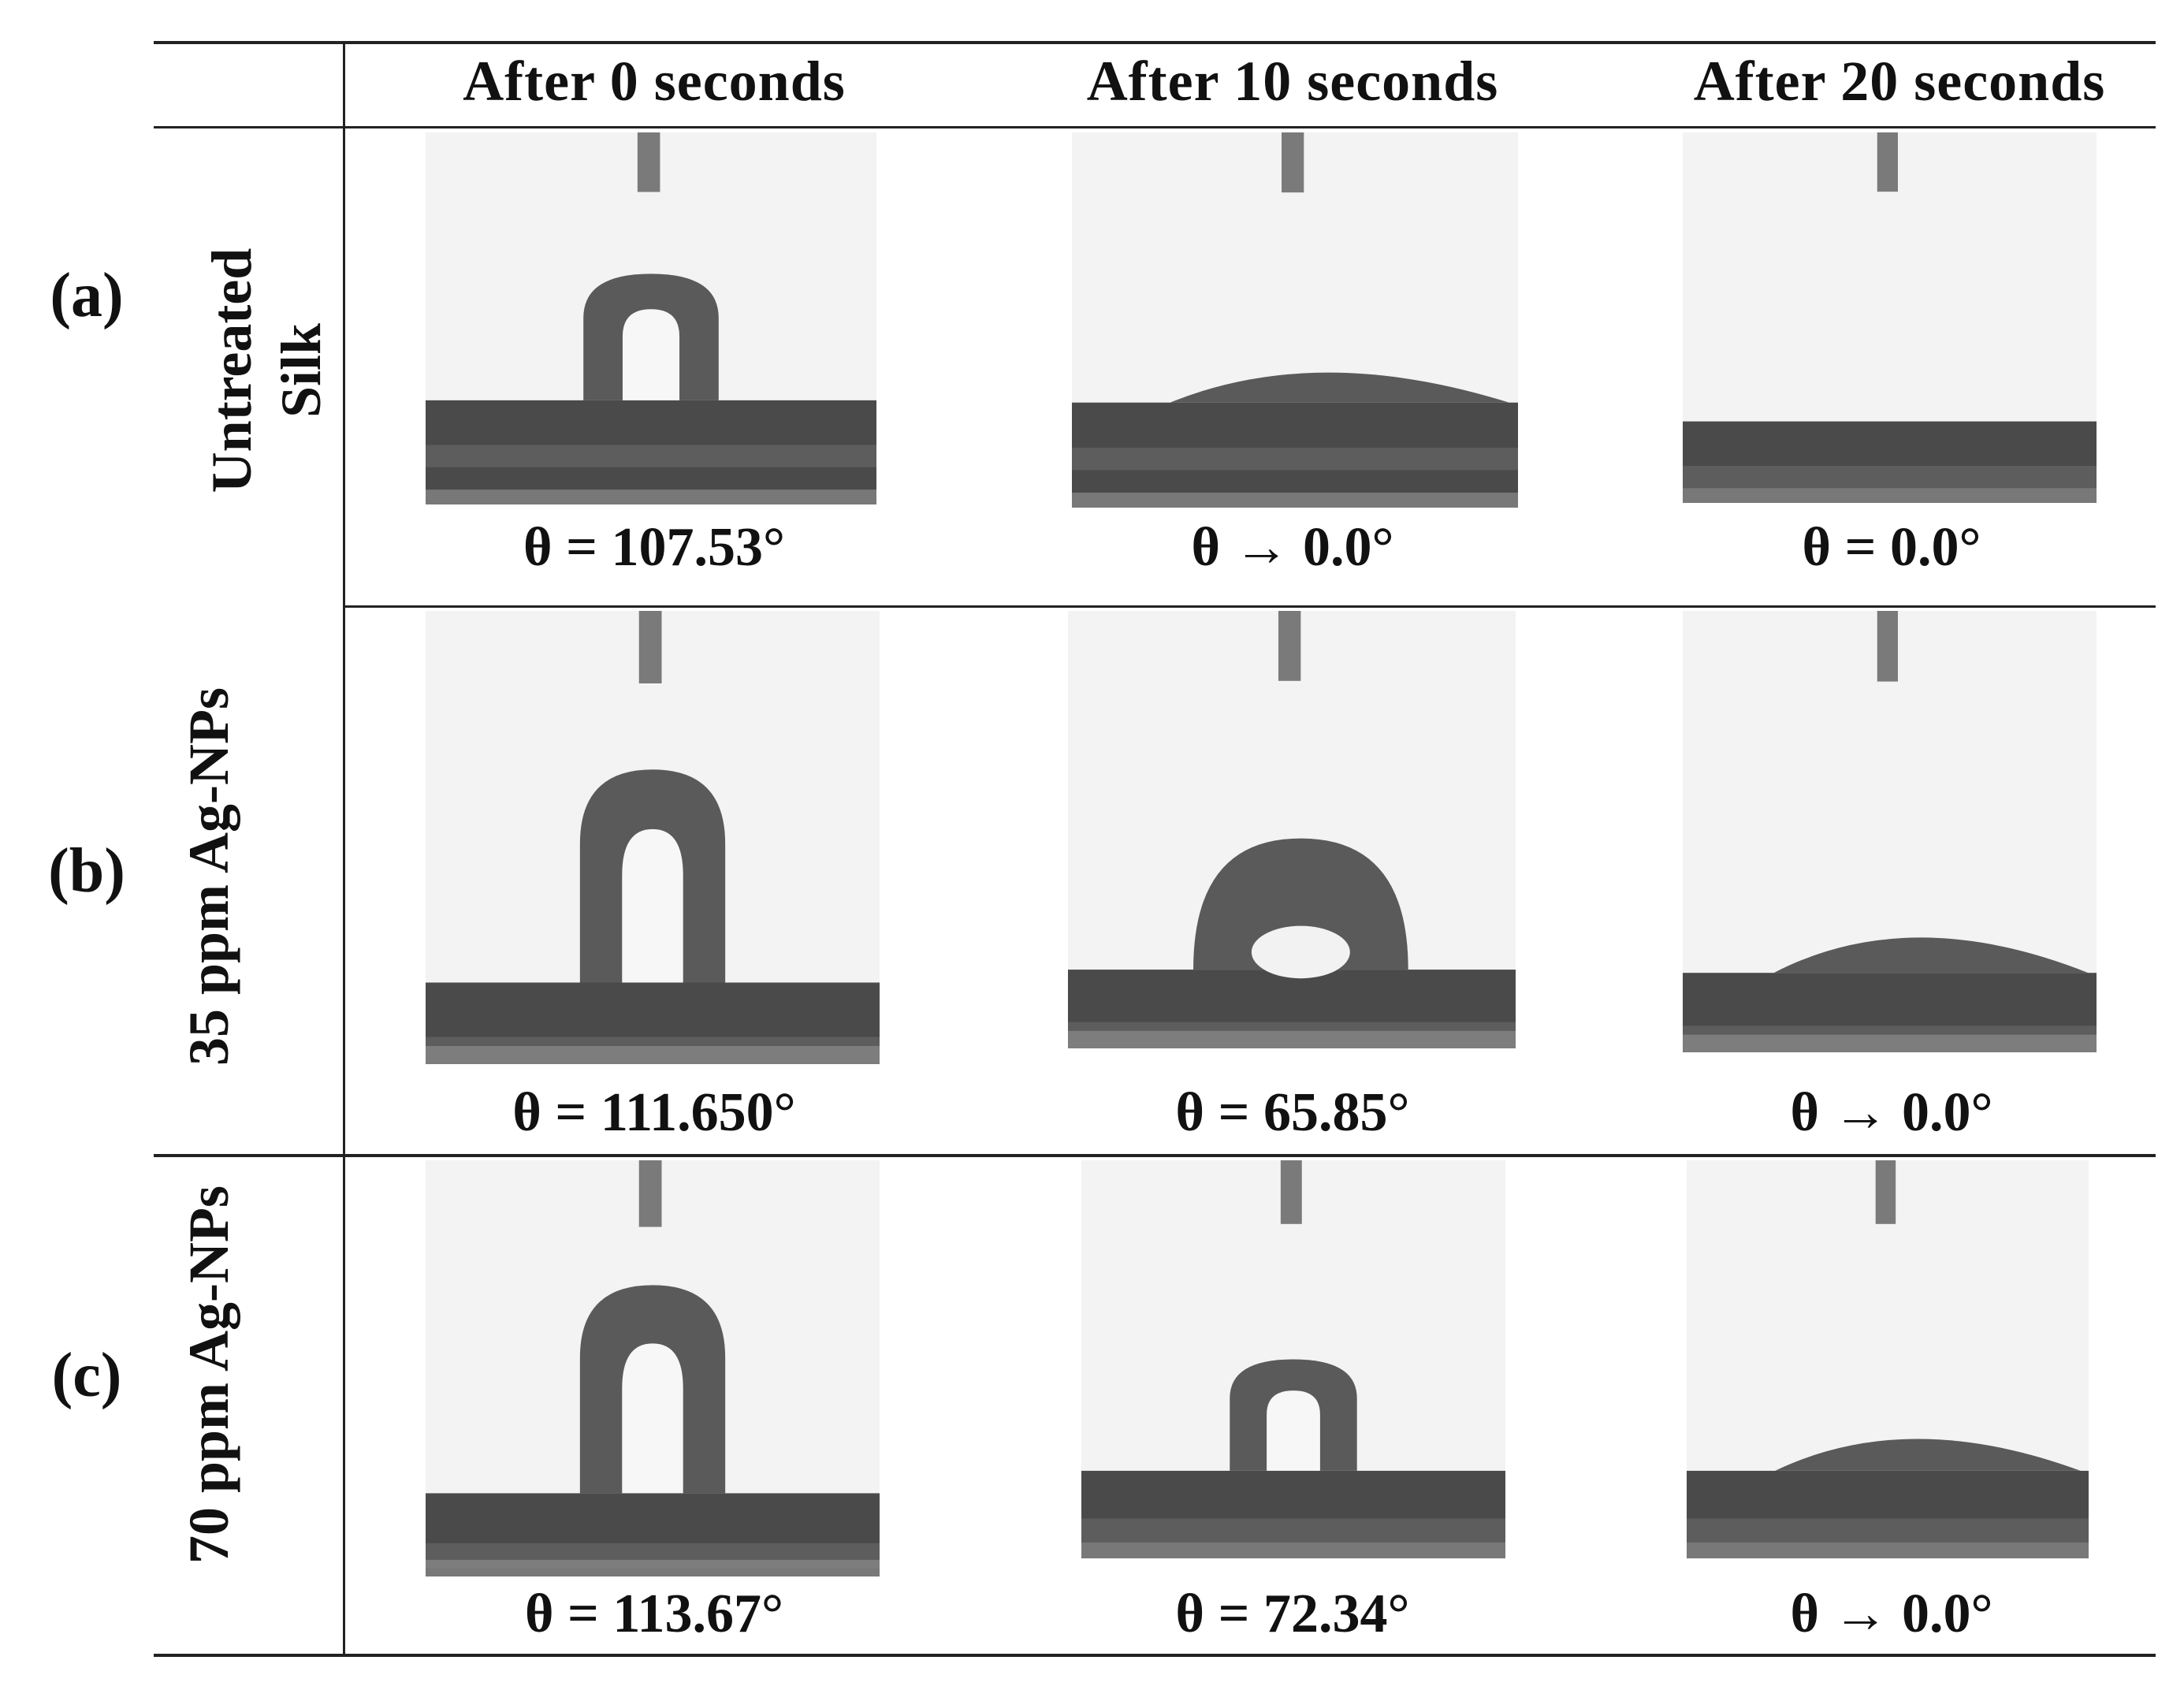 The width and height of the screenshot is (2184, 1690). I want to click on row-label-35ppm: 35 ppm Ag-NPs, so click(208, 876).